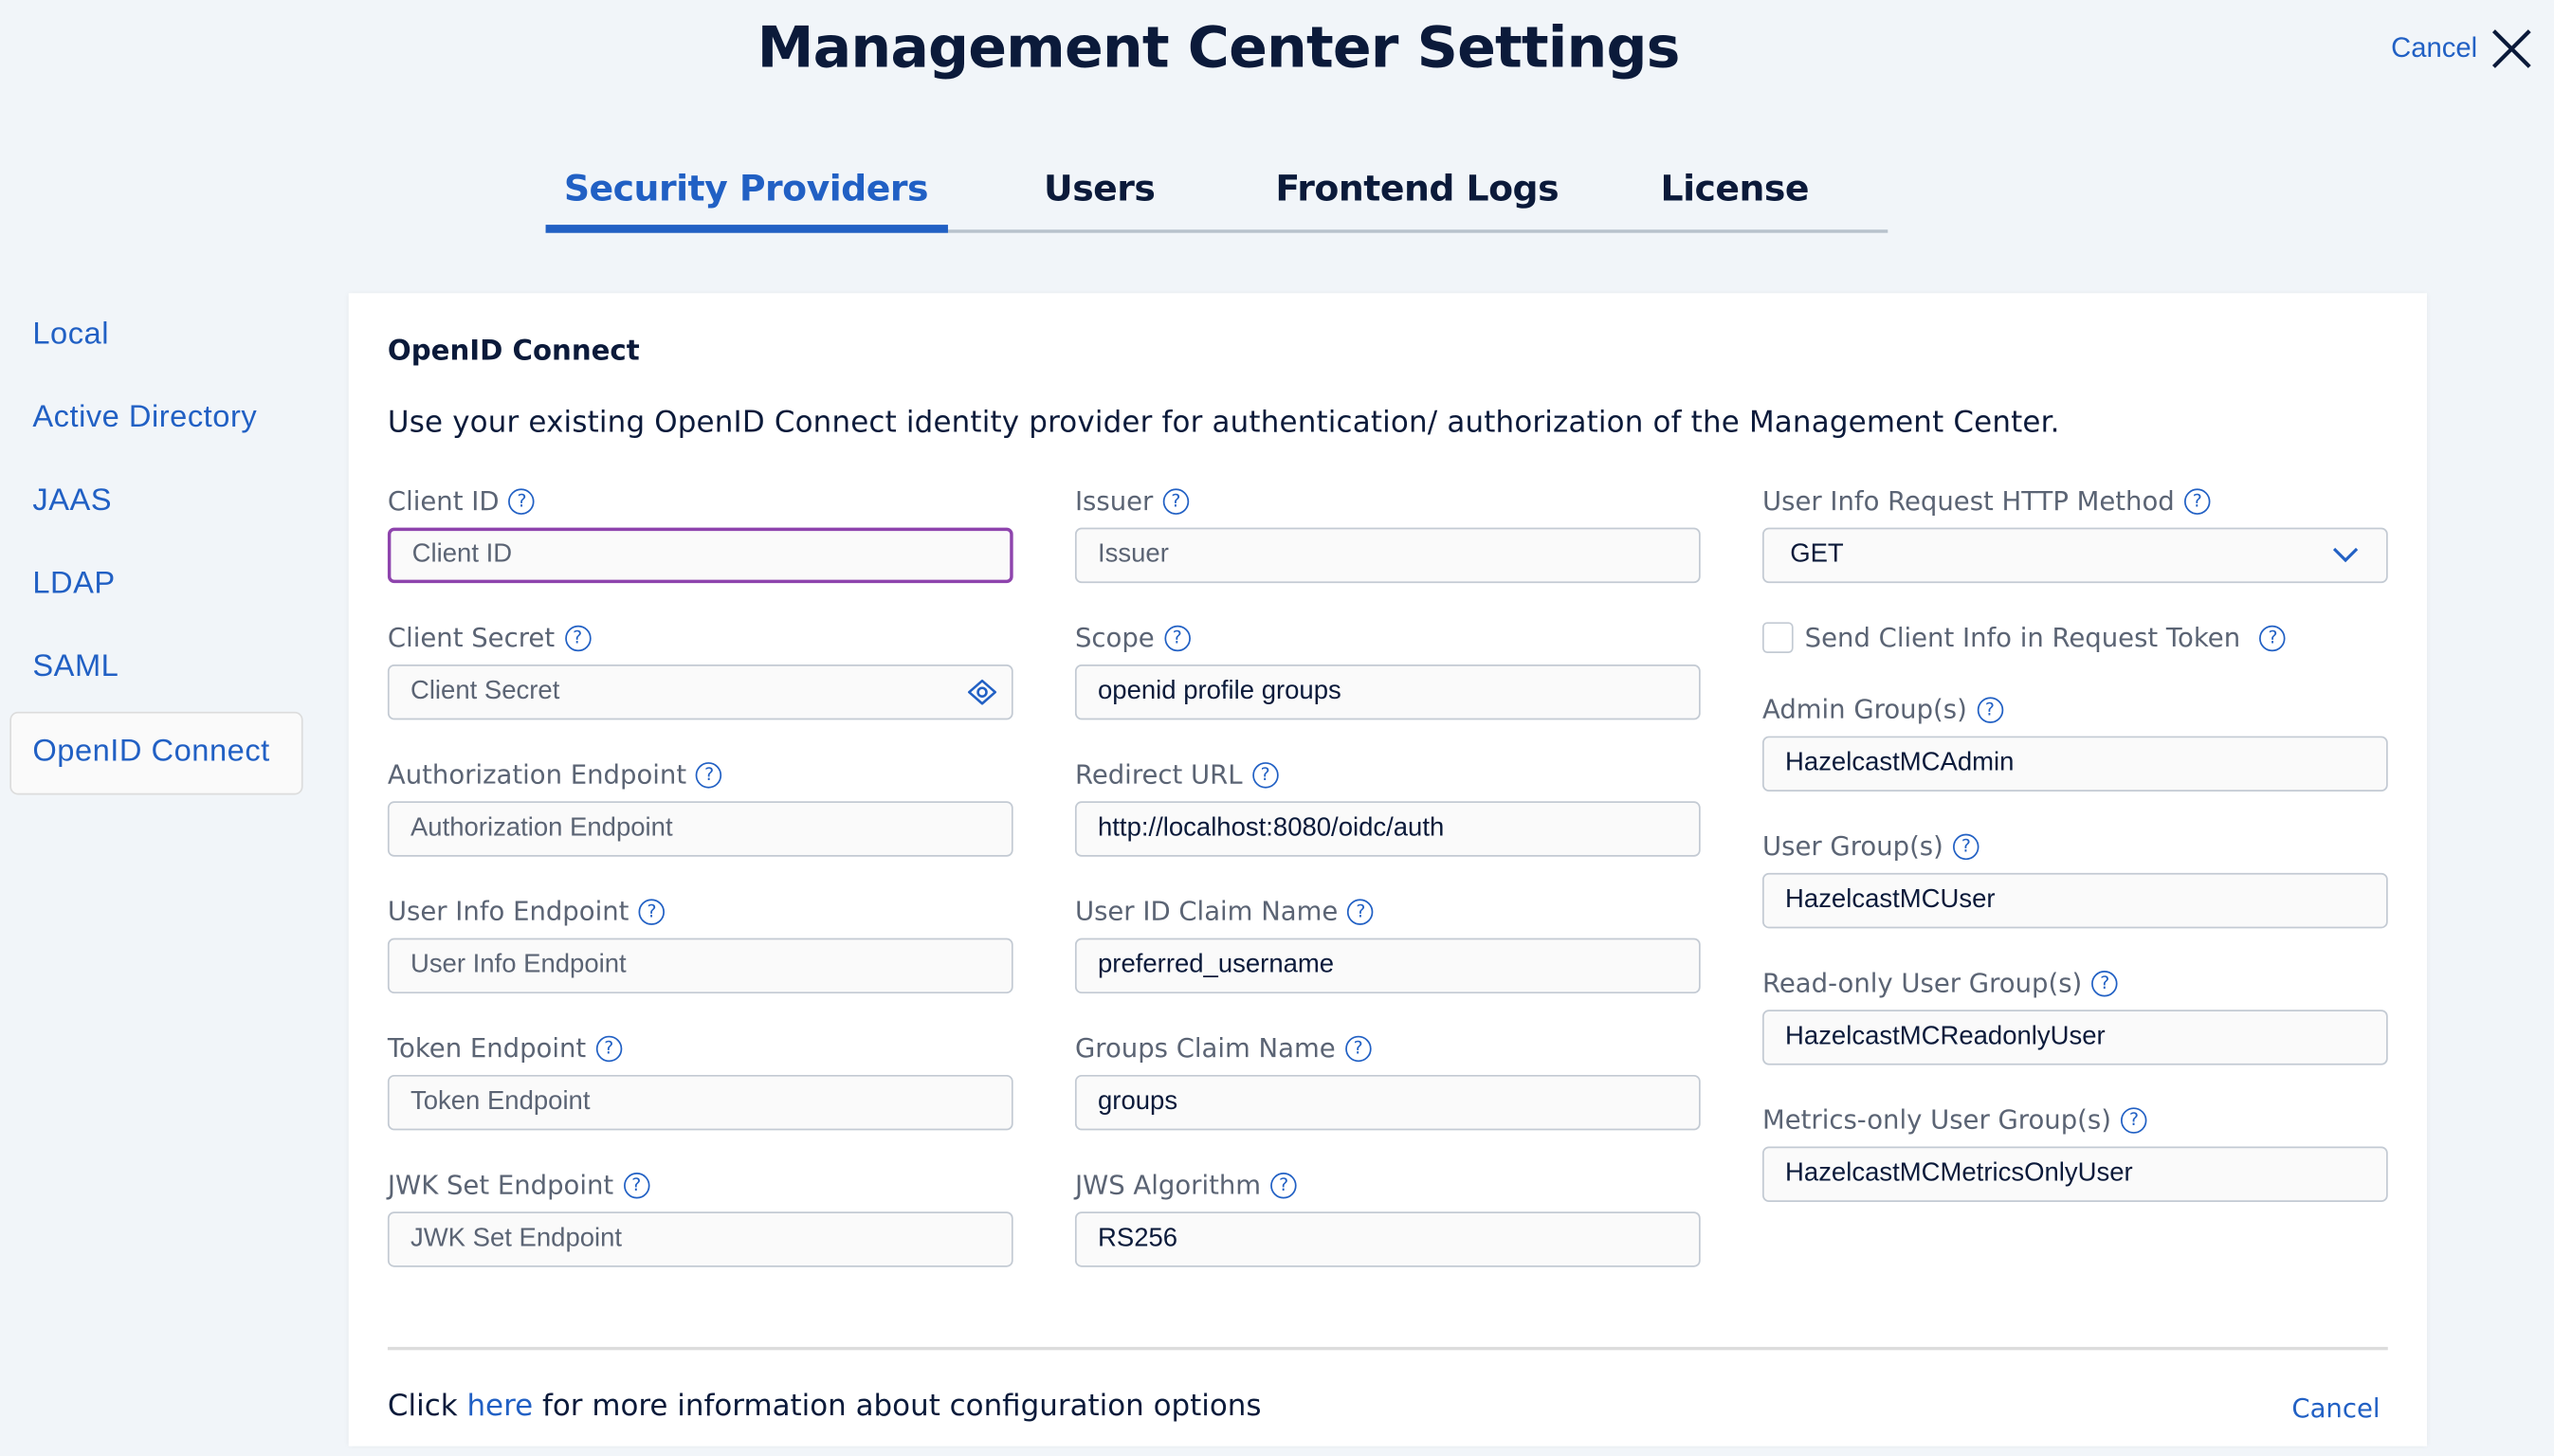  I want to click on token-endpoint-field-wrap, so click(700, 1102).